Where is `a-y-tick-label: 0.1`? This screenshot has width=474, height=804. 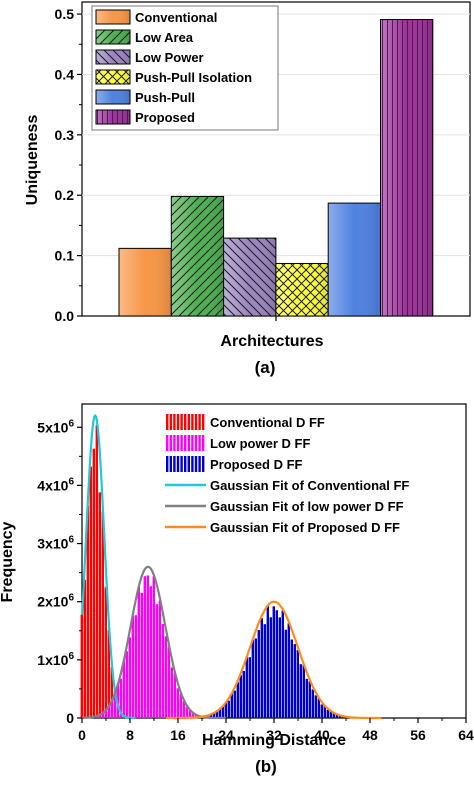
a-y-tick-label: 0.1 is located at coordinates (65, 256).